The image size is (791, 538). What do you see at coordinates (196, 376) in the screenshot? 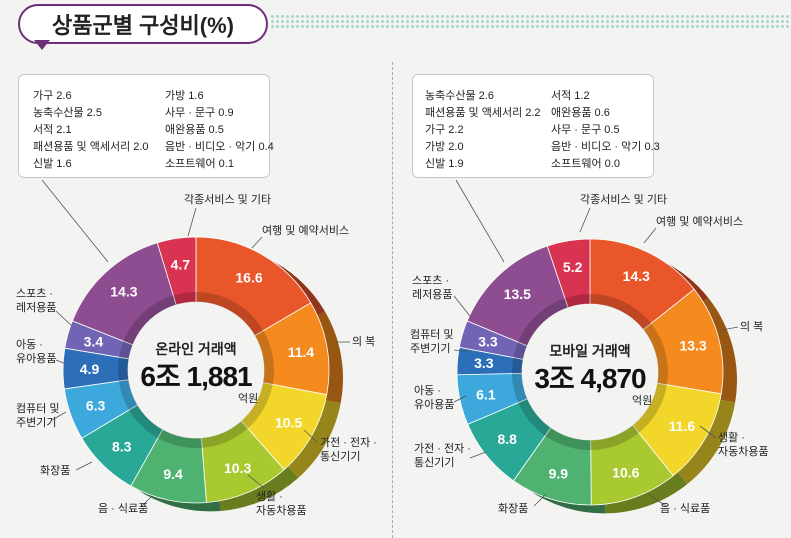
I see `online-center-value: 6조 1,881` at bounding box center [196, 376].